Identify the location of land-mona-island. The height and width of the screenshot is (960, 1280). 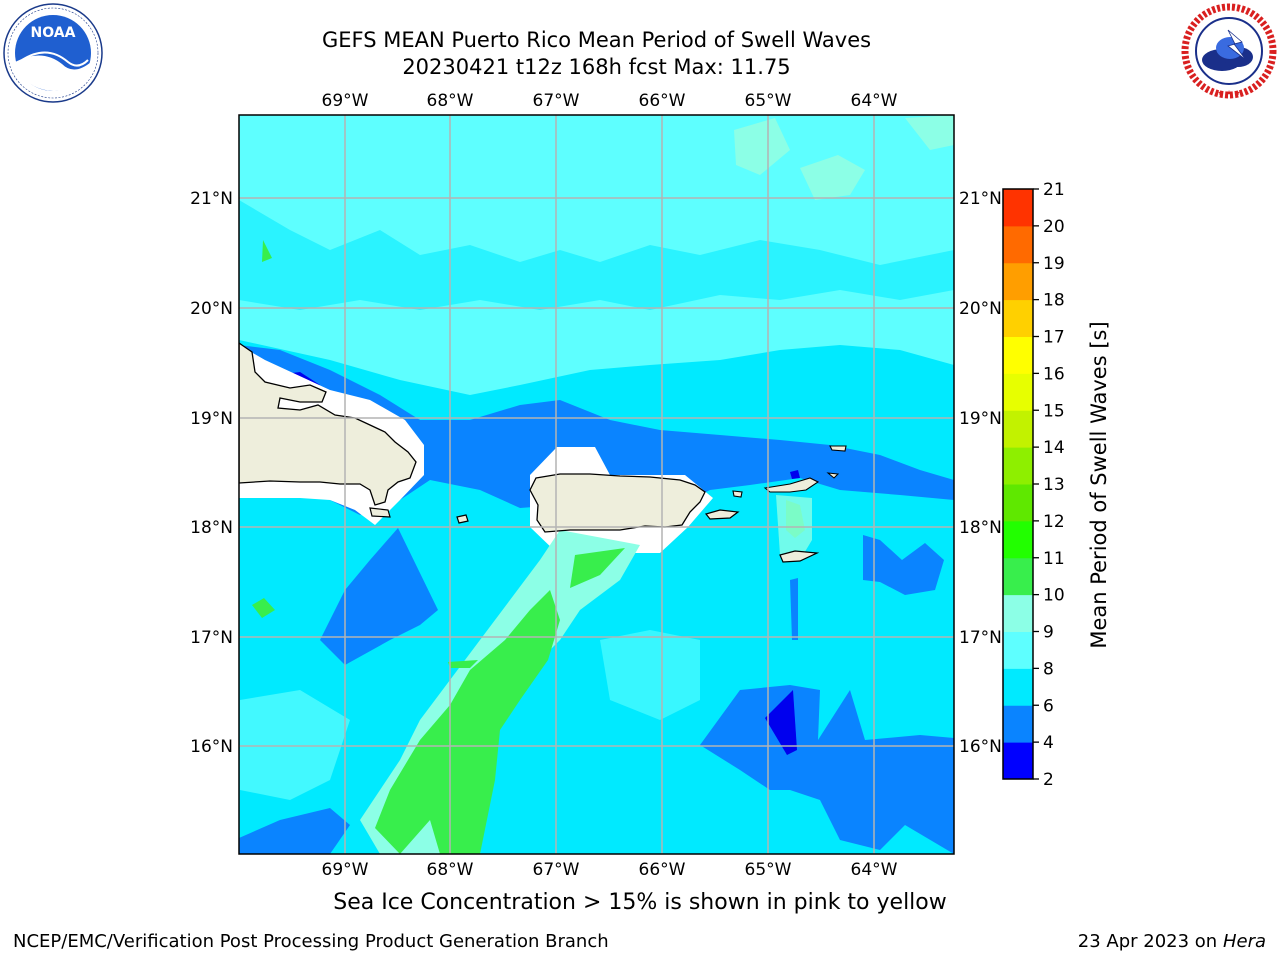
(462, 519).